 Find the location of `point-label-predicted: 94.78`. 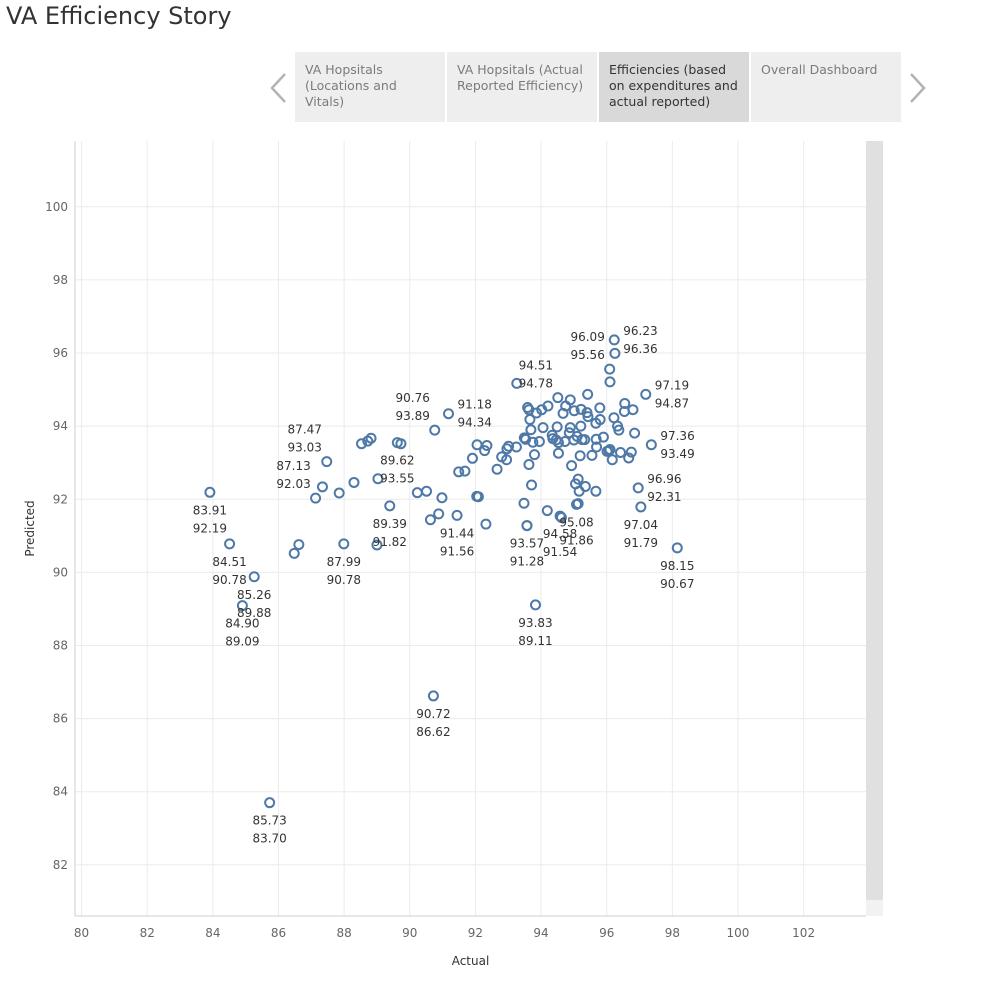

point-label-predicted: 94.78 is located at coordinates (536, 384).